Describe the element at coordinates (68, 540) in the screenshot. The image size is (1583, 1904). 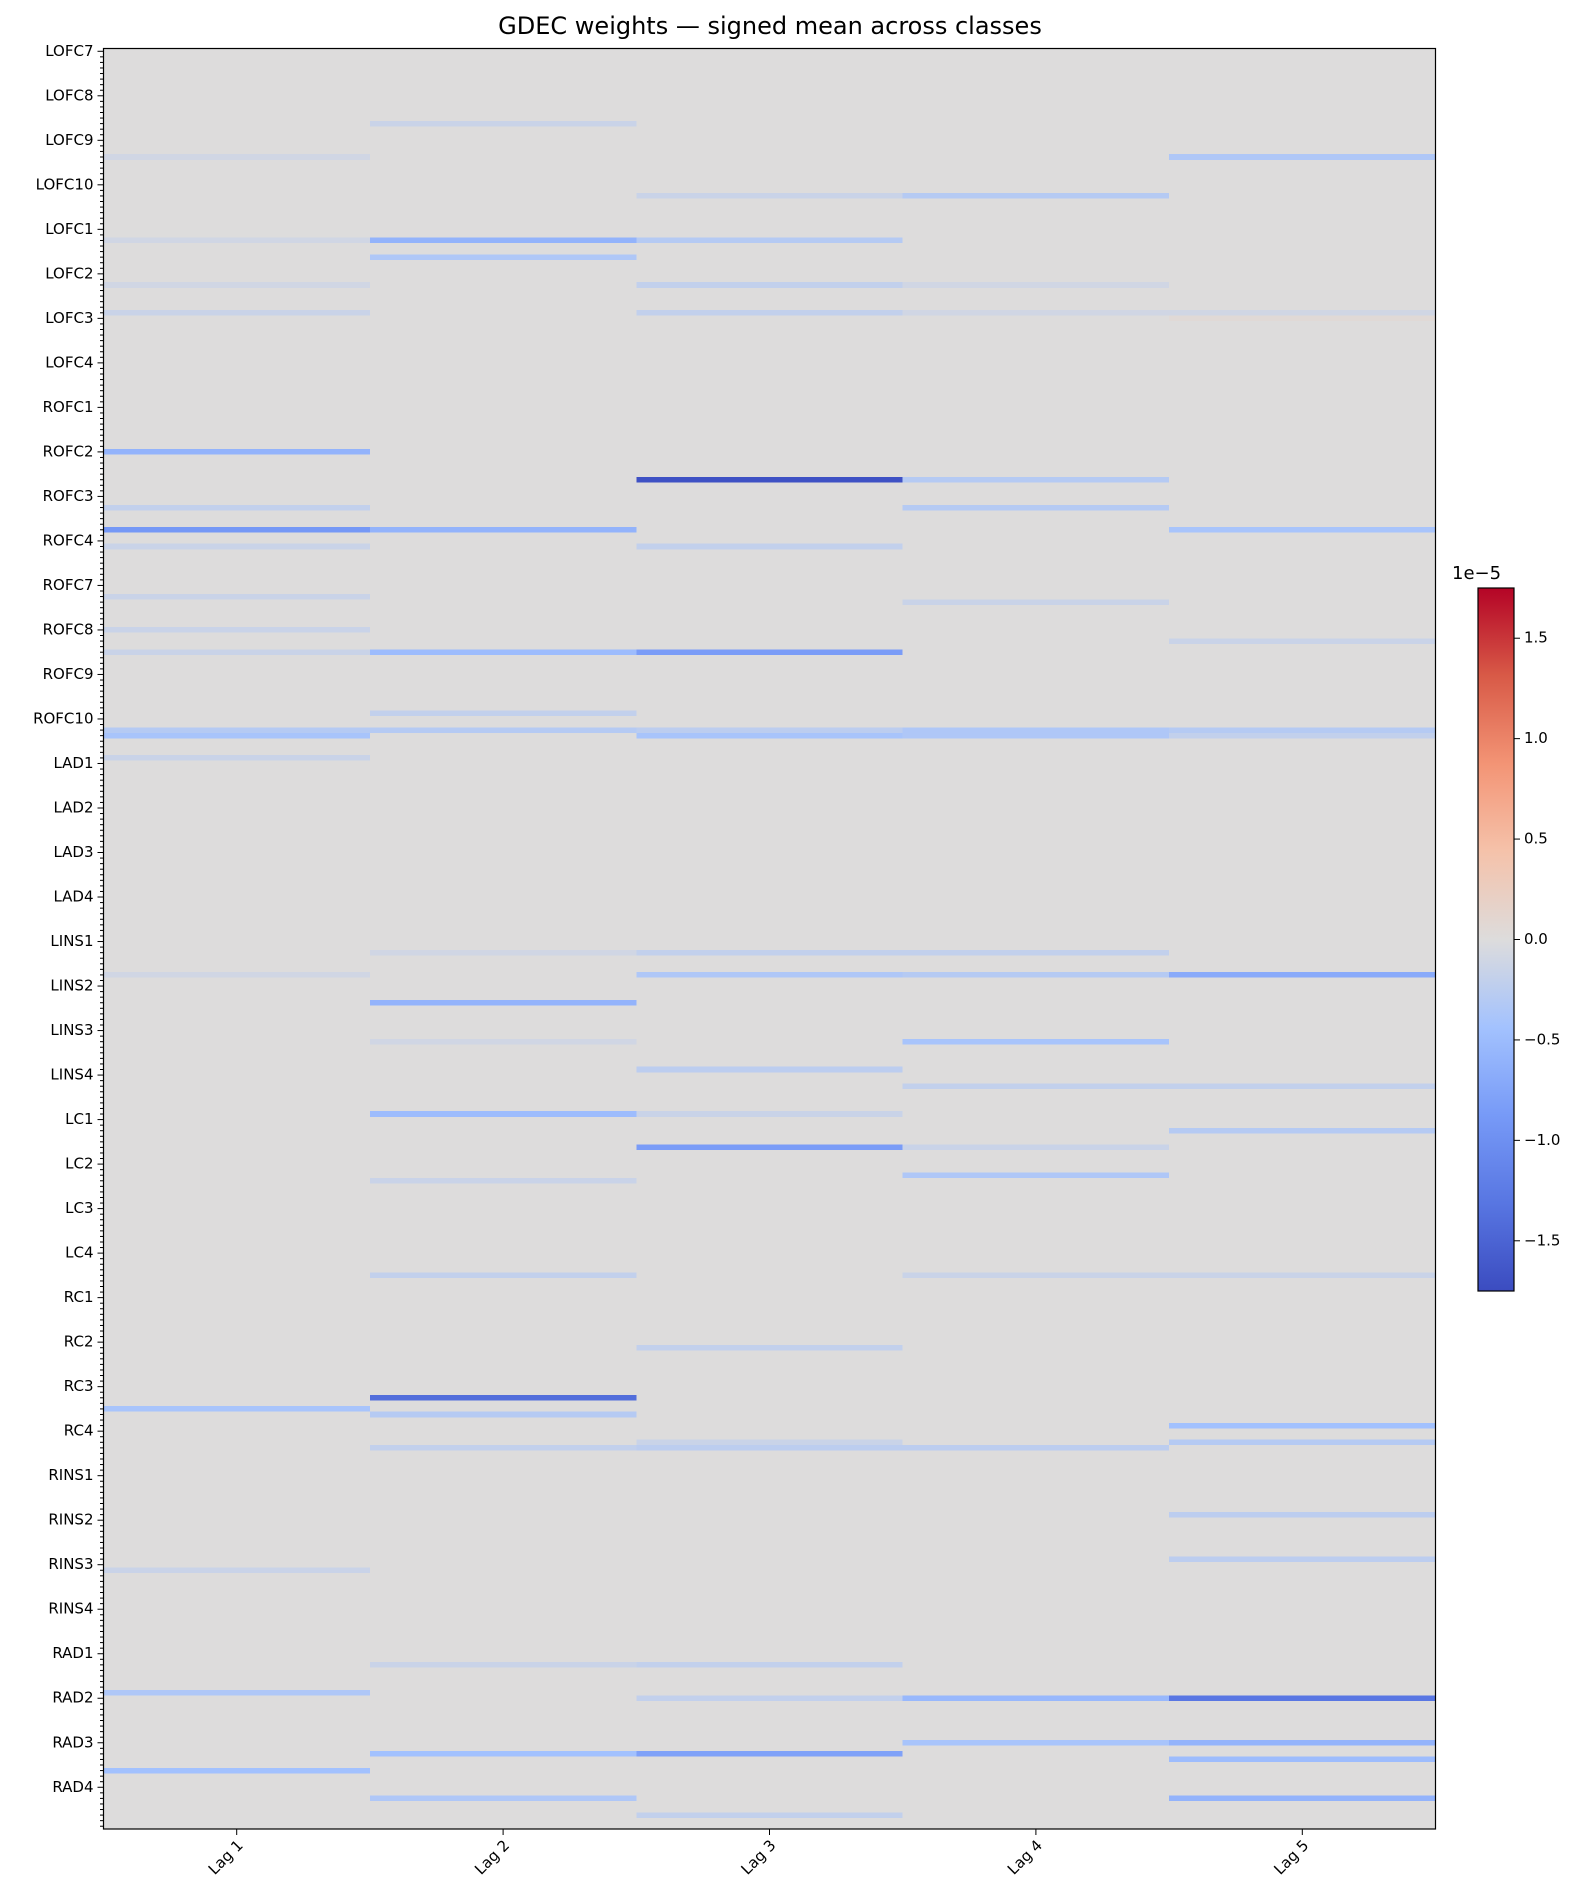
I see `y-tick-label: ROFC4` at that location.